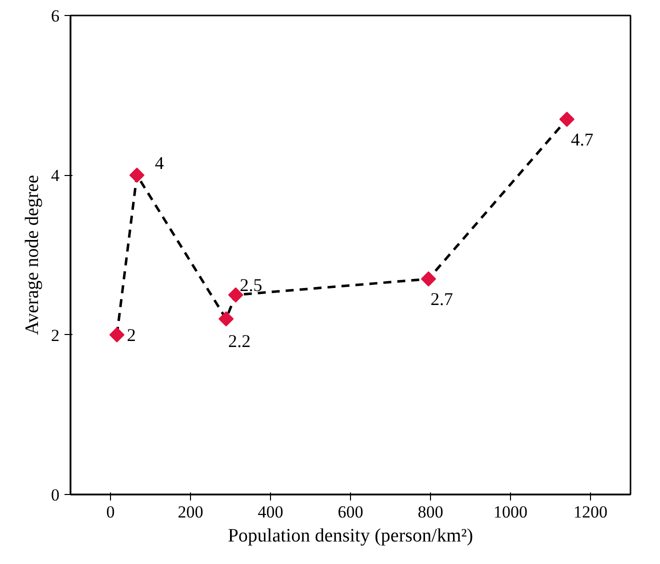 The width and height of the screenshot is (660, 564). Describe the element at coordinates (159, 163) in the screenshot. I see `data-label: 4` at that location.